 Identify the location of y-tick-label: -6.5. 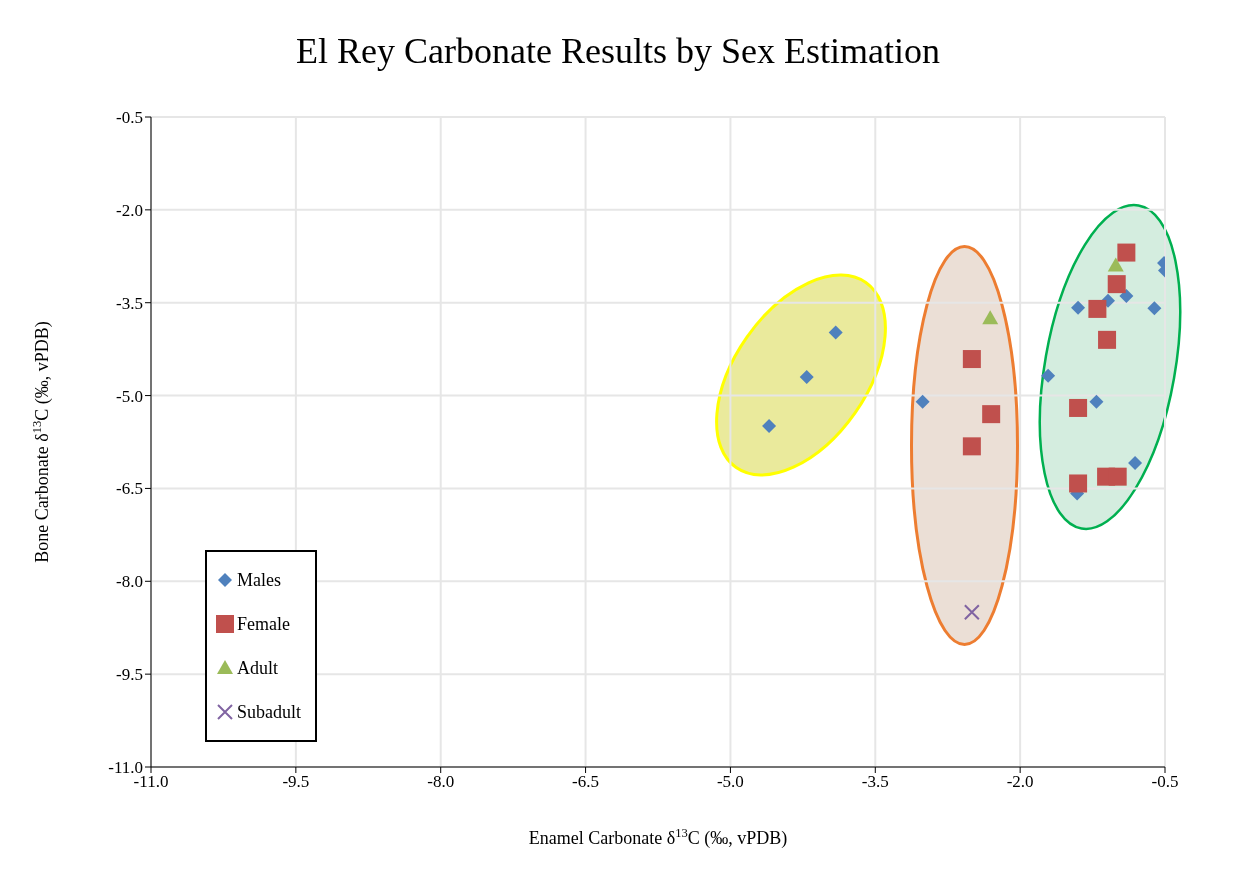
(129, 489).